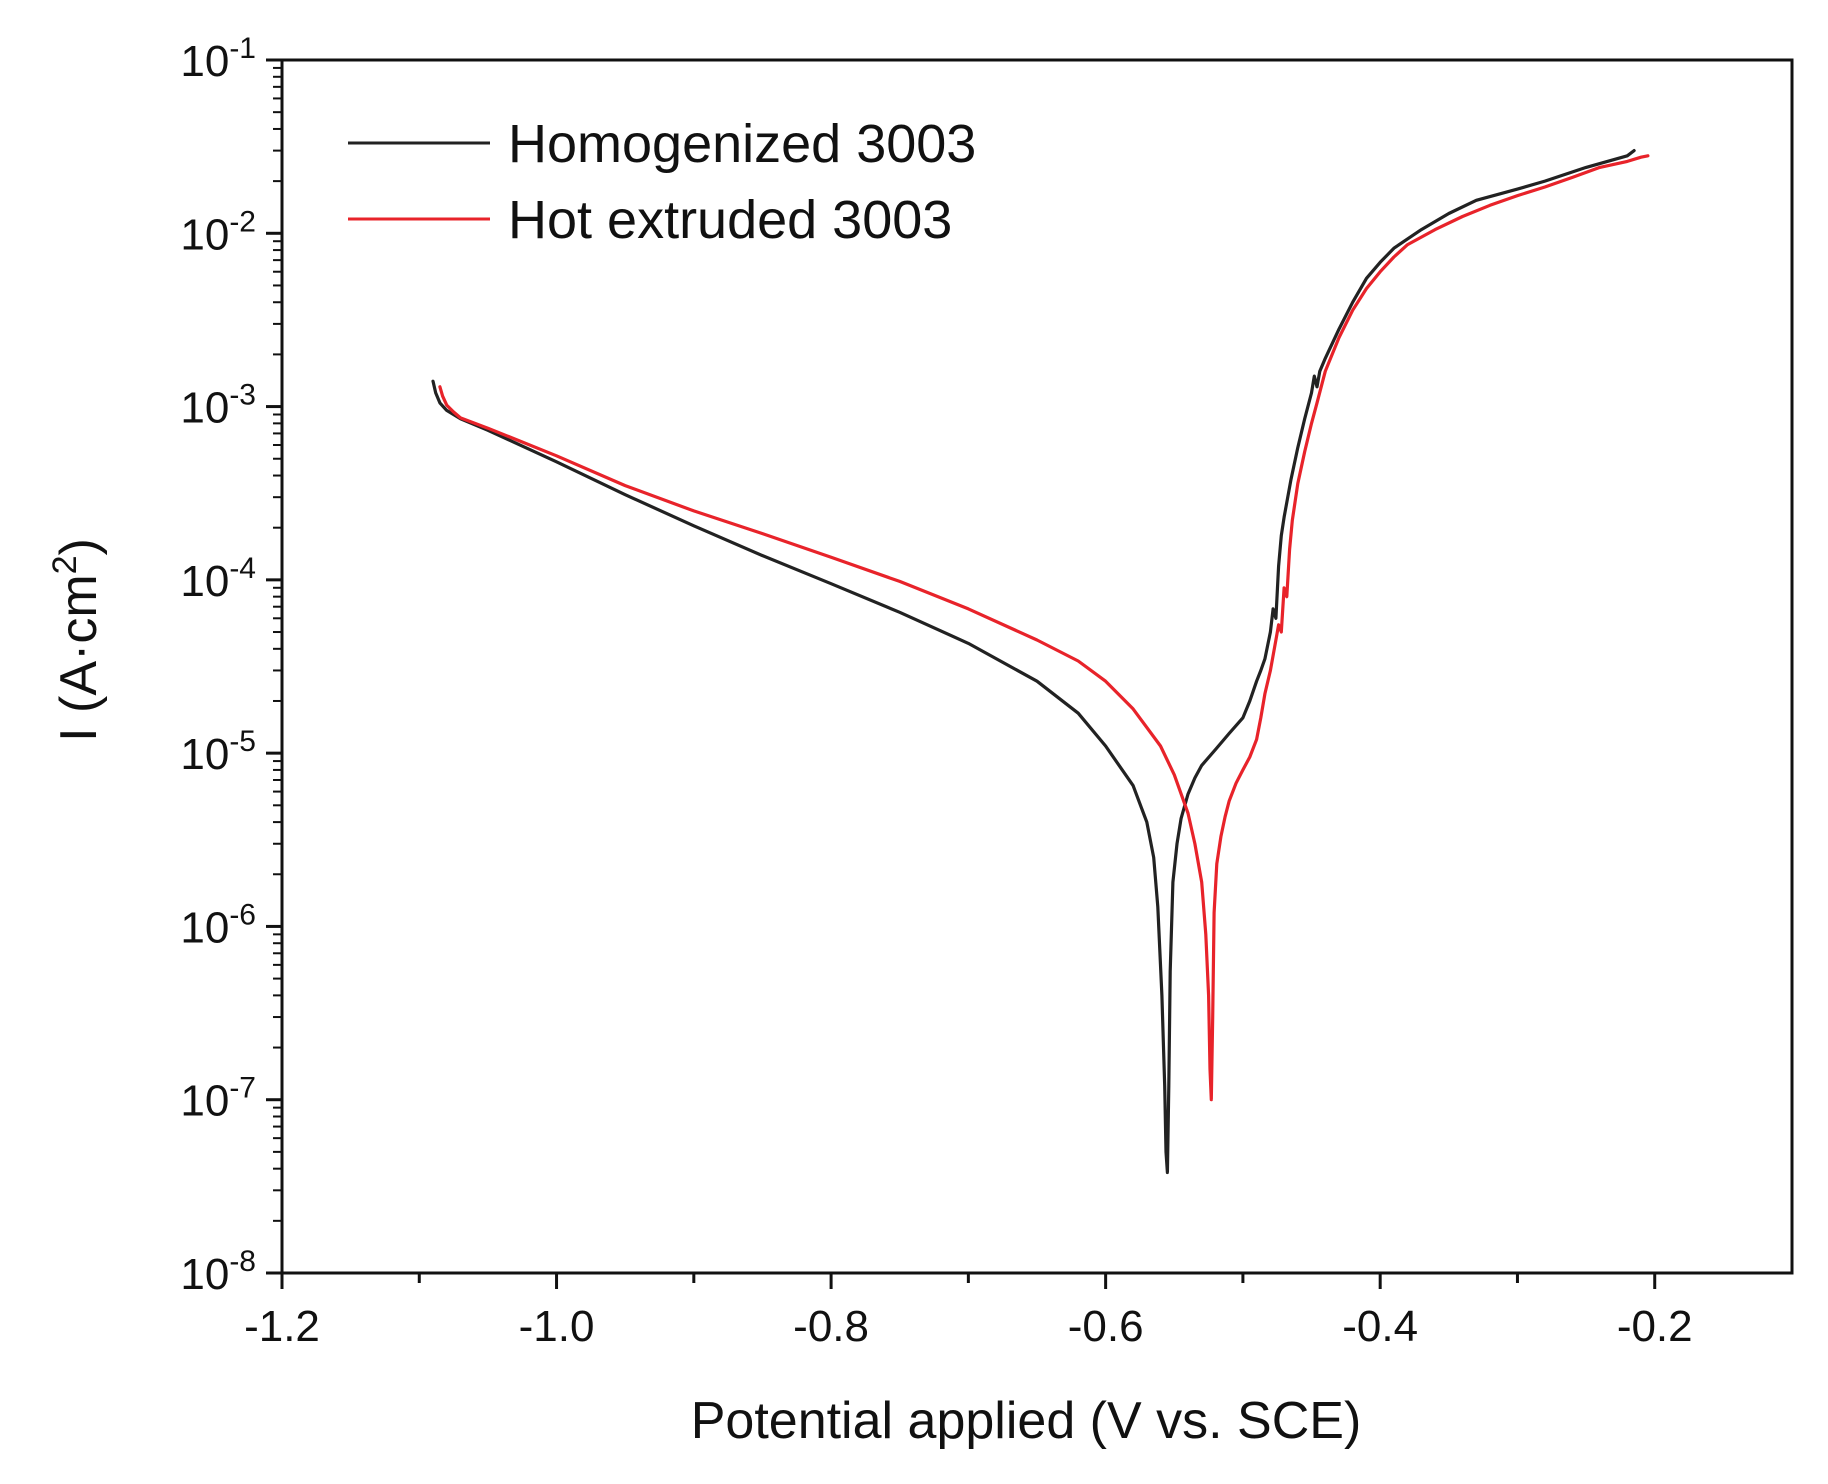 The width and height of the screenshot is (1828, 1484). What do you see at coordinates (968, 1312) in the screenshot?
I see `x-axis: -1.2 -1.0 -0.8 -0.6 -0.4 -0.2` at bounding box center [968, 1312].